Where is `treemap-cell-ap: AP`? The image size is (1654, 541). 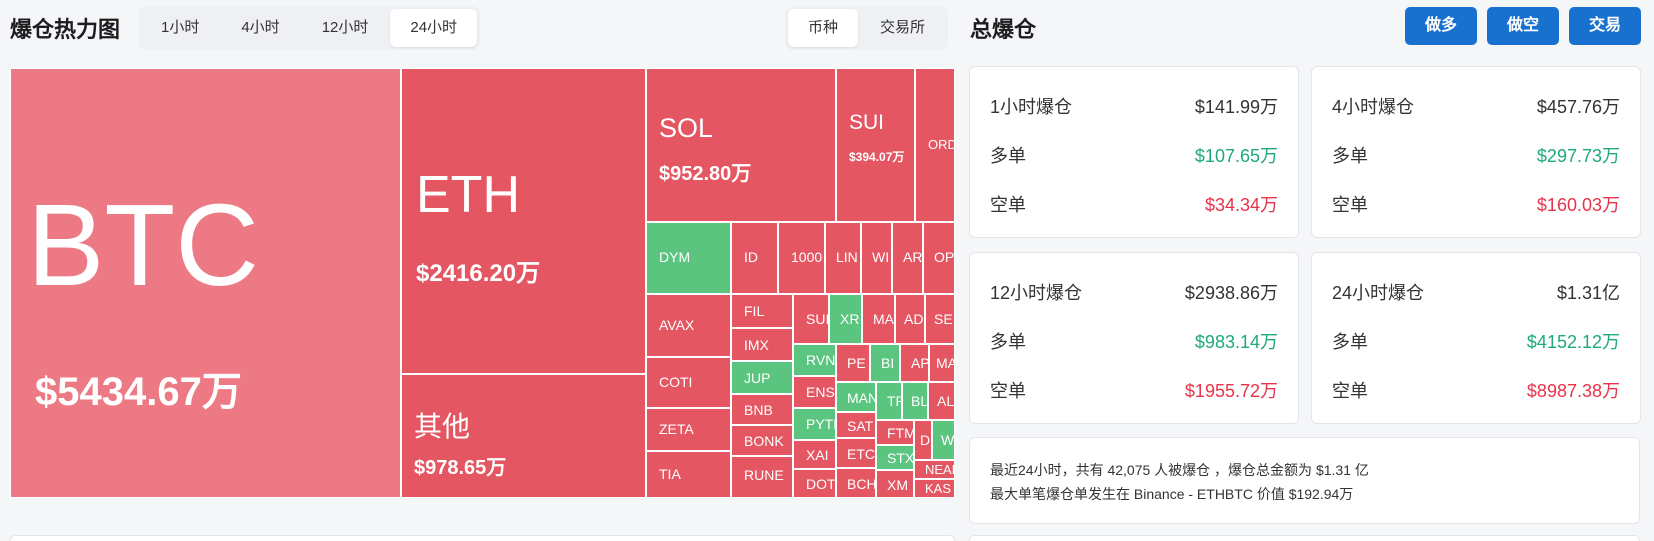 treemap-cell-ap: AP is located at coordinates (914, 363).